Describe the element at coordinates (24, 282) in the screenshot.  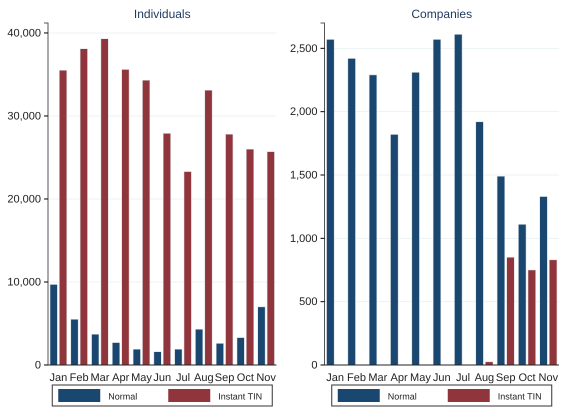
I see `y-tick-label: 10,000` at that location.